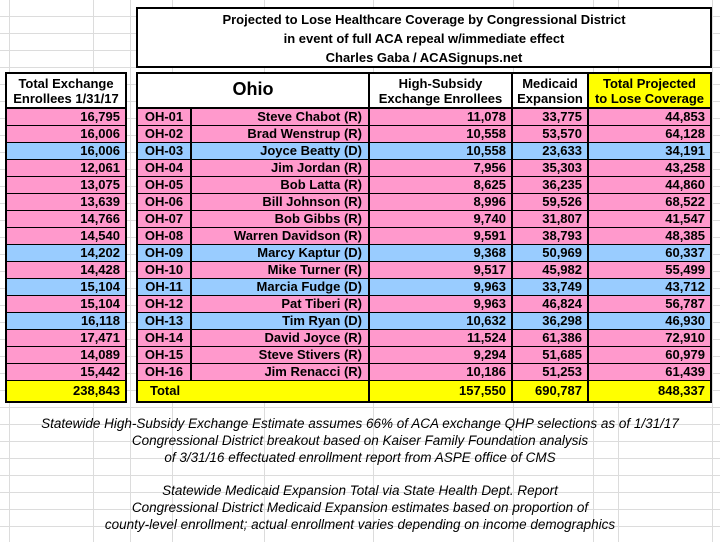 The height and width of the screenshot is (542, 720). Describe the element at coordinates (685, 303) in the screenshot. I see `total-cell: 56,787` at that location.